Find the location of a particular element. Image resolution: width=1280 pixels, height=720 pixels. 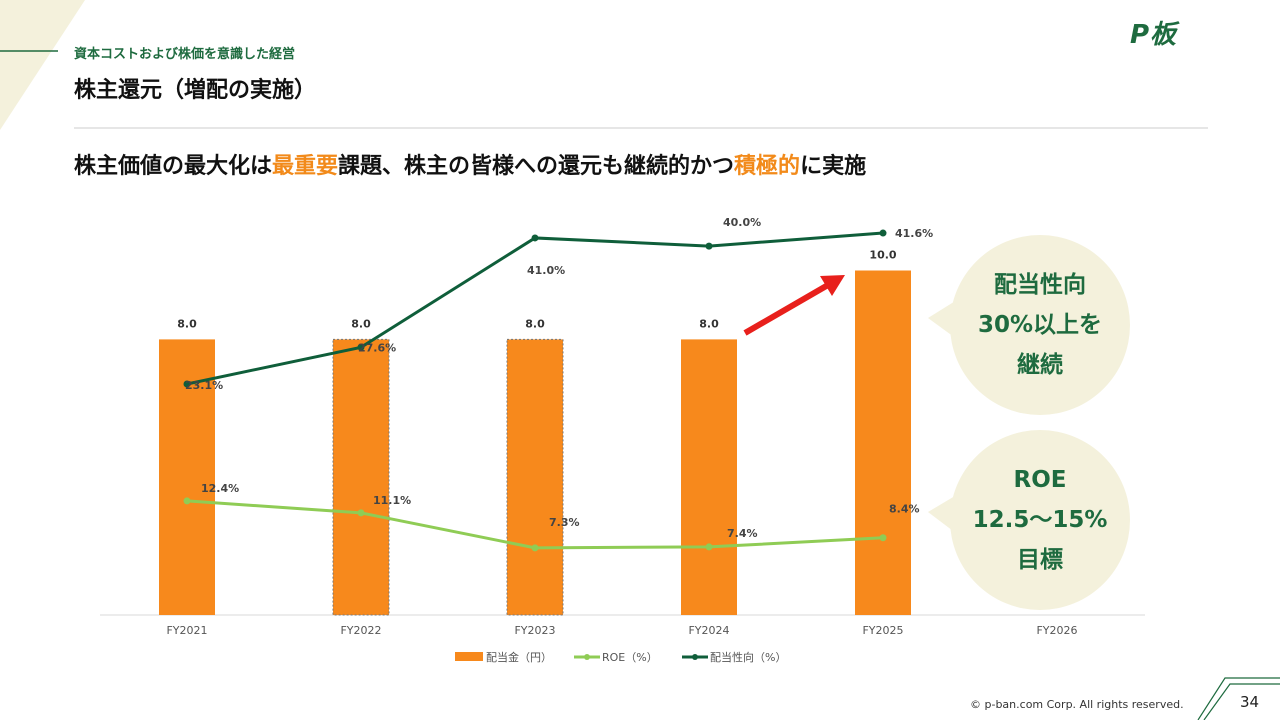

callout-roe: ROE 12.5～15% 目標 is located at coordinates (1040, 520).